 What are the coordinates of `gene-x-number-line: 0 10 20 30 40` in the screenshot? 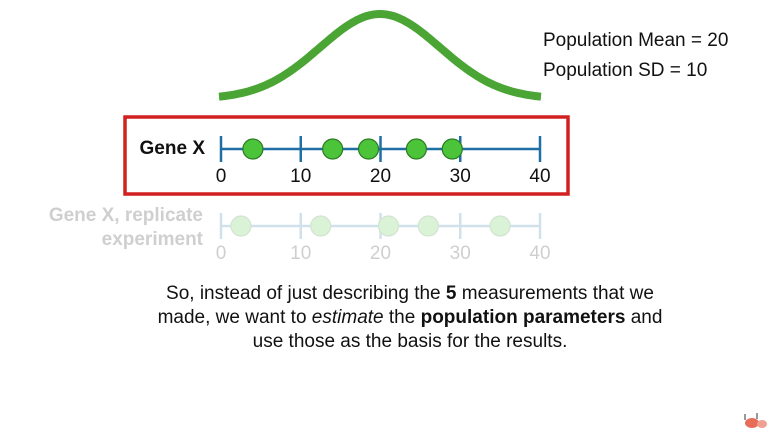 It's located at (383, 161).